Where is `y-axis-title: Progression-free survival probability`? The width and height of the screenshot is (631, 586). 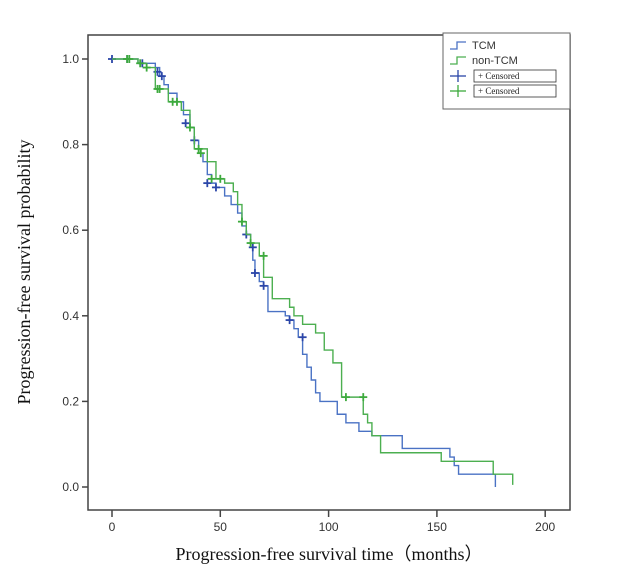 y-axis-title: Progression-free survival probability is located at coordinates (24, 272).